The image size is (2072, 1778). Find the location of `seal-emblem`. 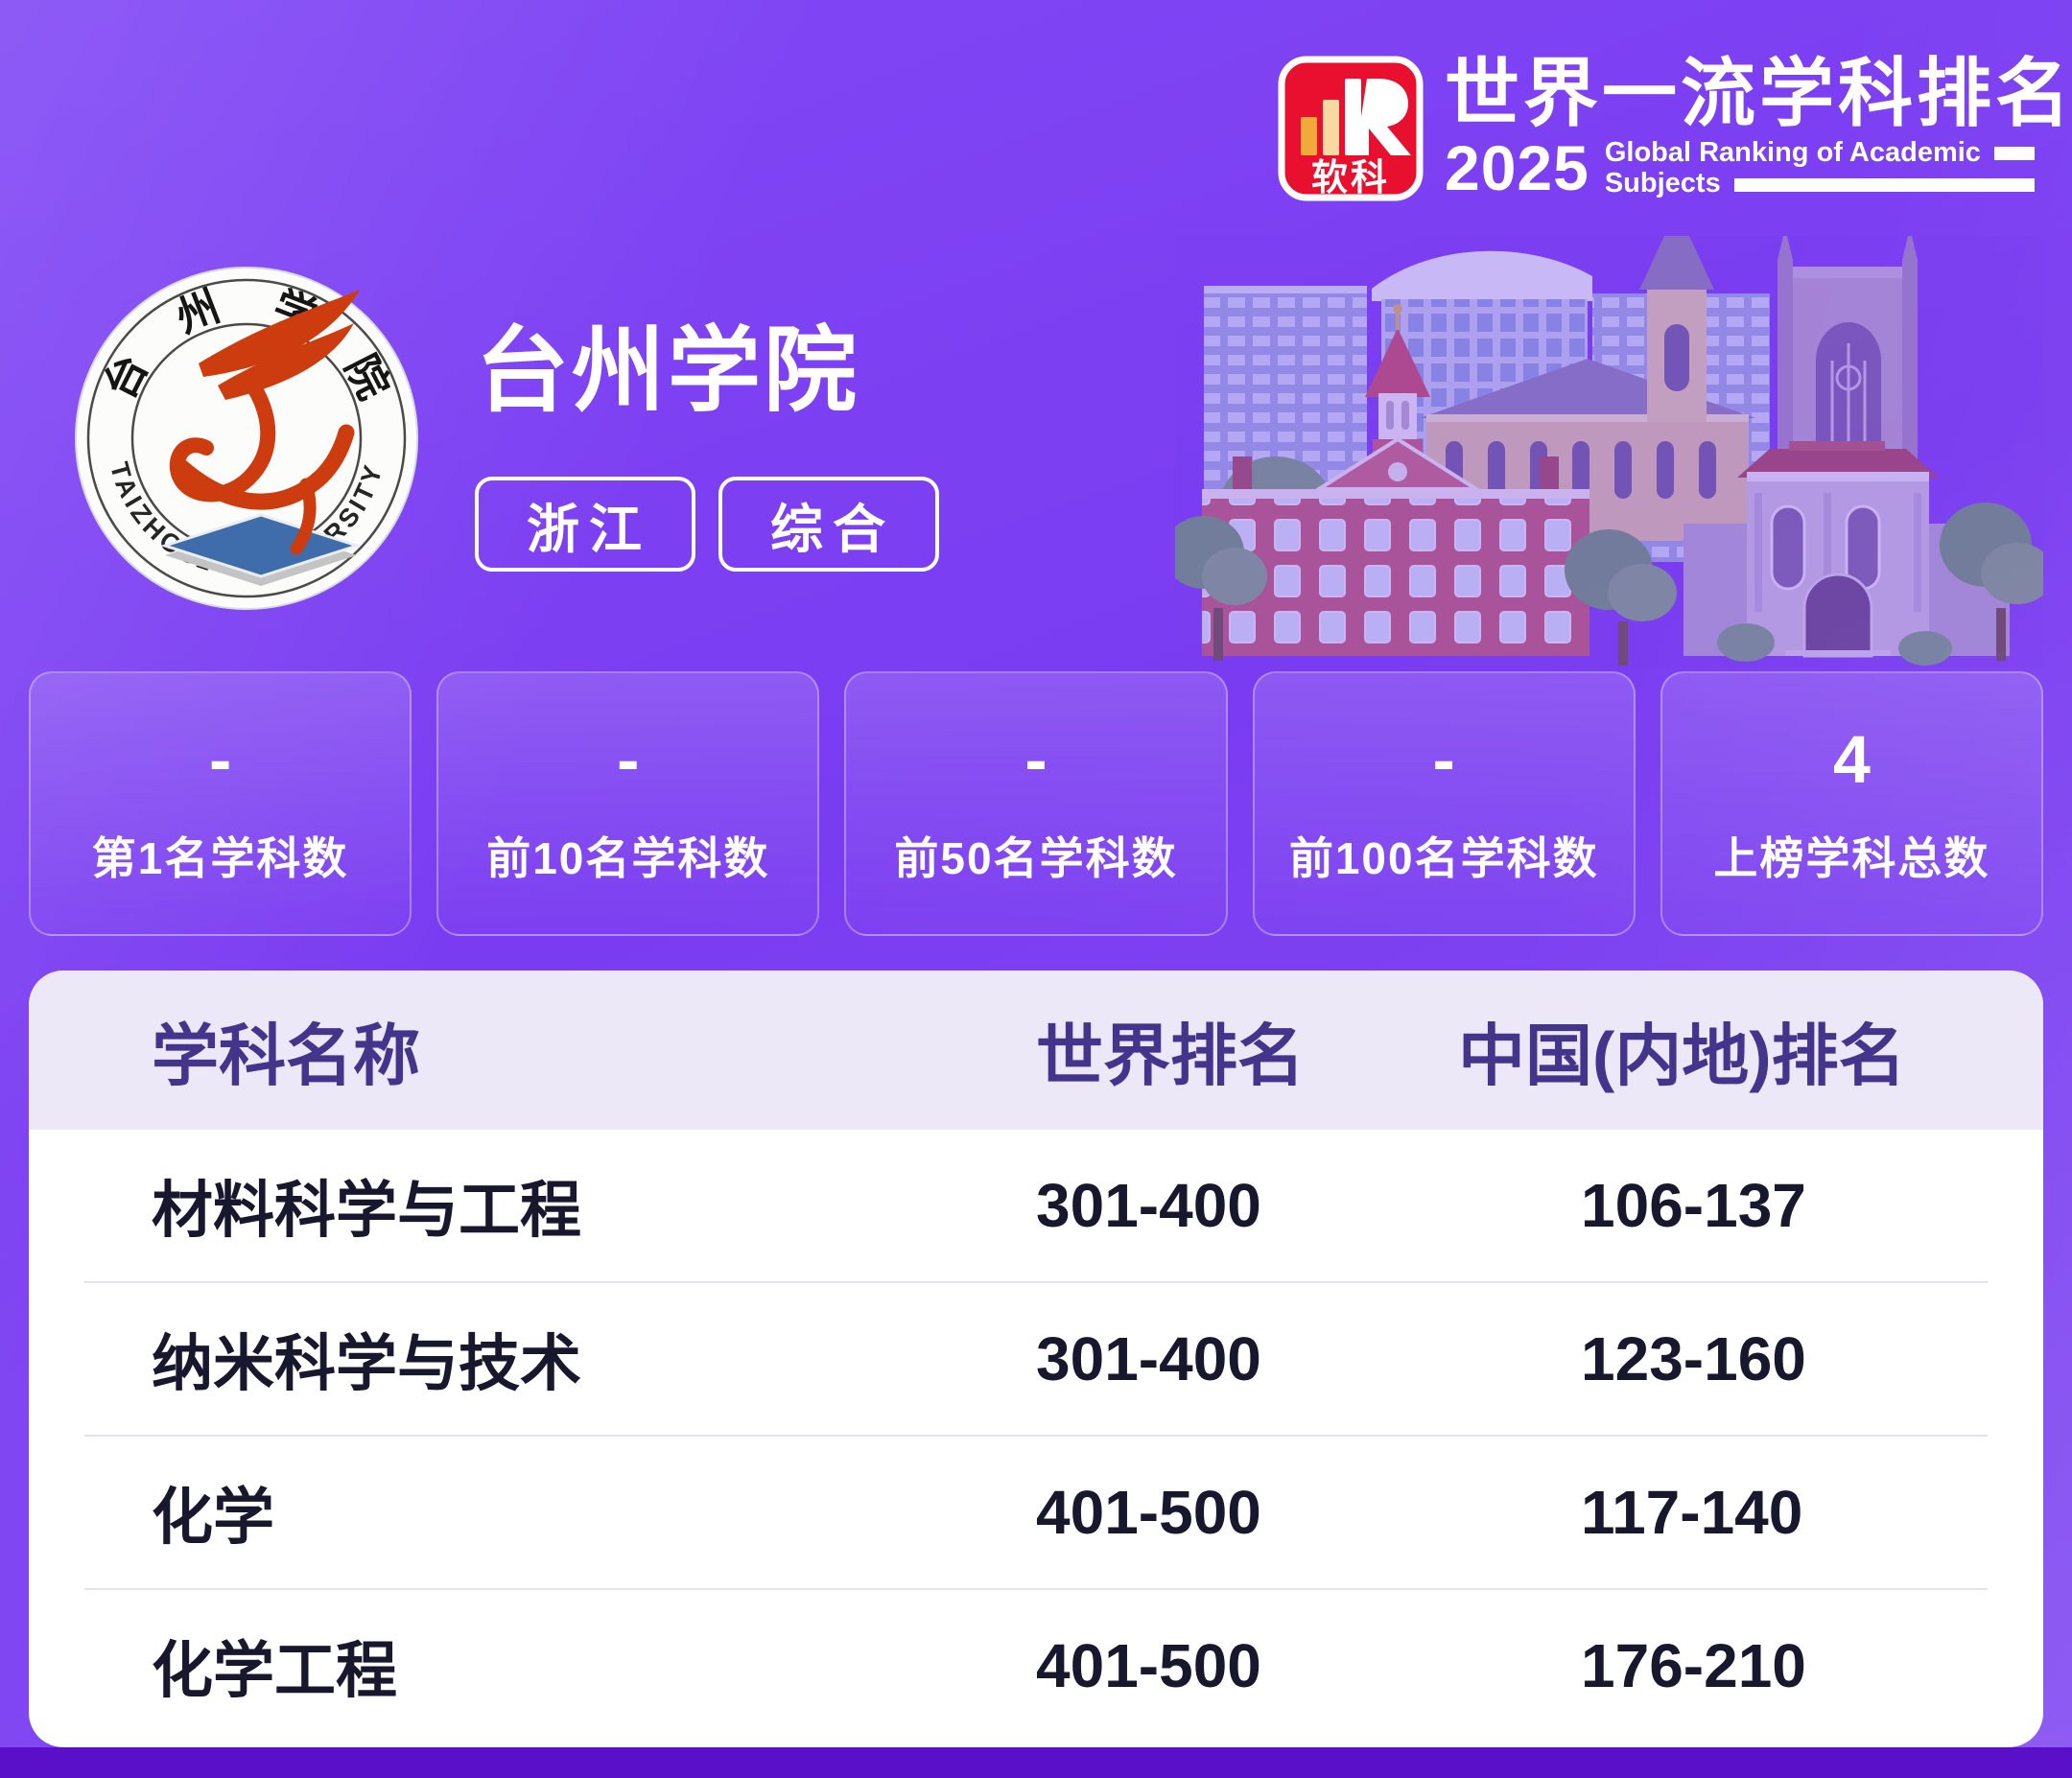

seal-emblem is located at coordinates (261, 438).